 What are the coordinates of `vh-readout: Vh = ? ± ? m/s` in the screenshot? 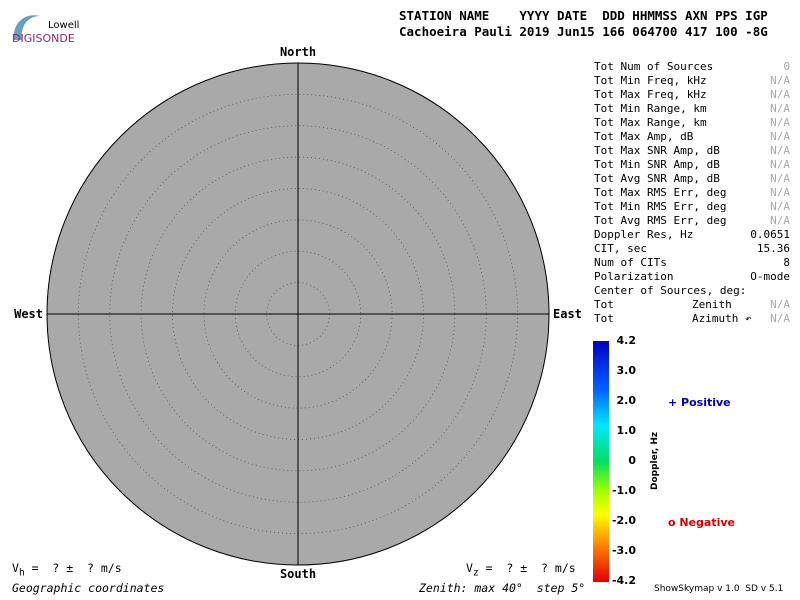 It's located at (67, 569).